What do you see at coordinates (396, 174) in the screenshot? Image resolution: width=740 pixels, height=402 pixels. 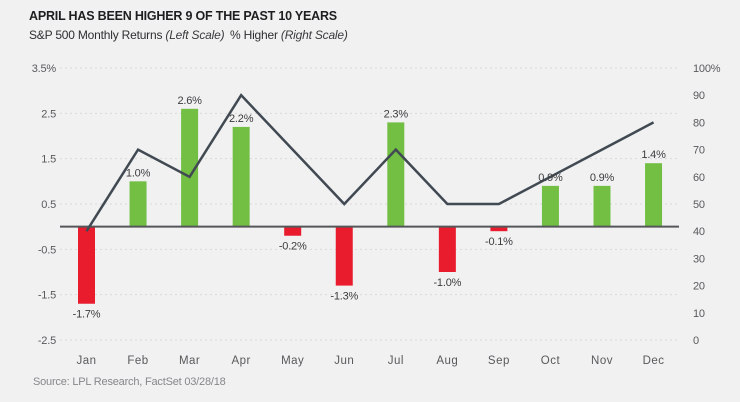 I see `bar-Jul` at bounding box center [396, 174].